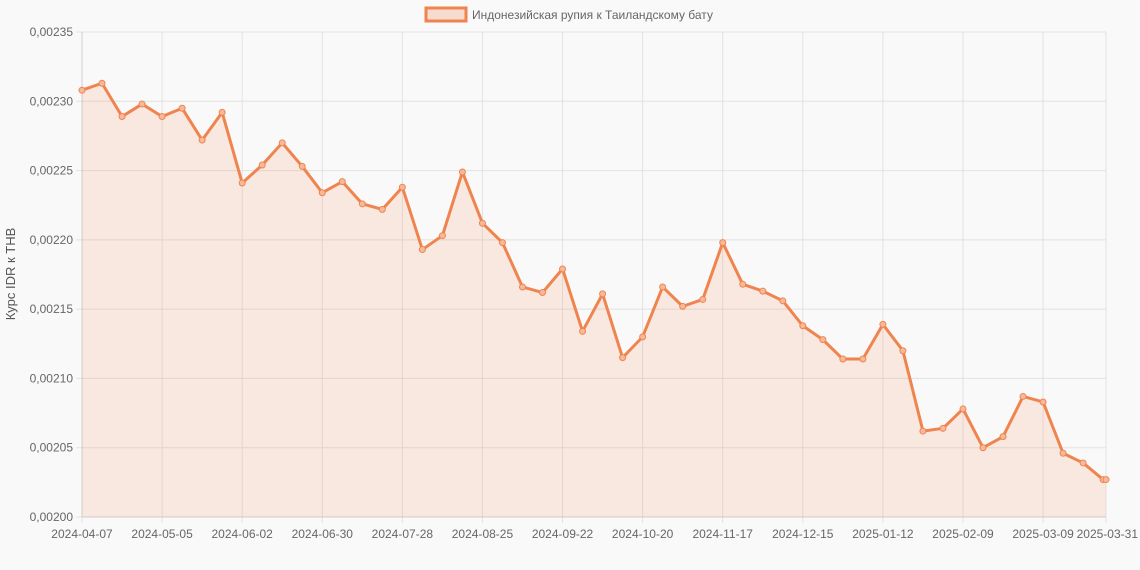  Describe the element at coordinates (563, 534) in the screenshot. I see `x-tick-label: 2024-09-22` at that location.